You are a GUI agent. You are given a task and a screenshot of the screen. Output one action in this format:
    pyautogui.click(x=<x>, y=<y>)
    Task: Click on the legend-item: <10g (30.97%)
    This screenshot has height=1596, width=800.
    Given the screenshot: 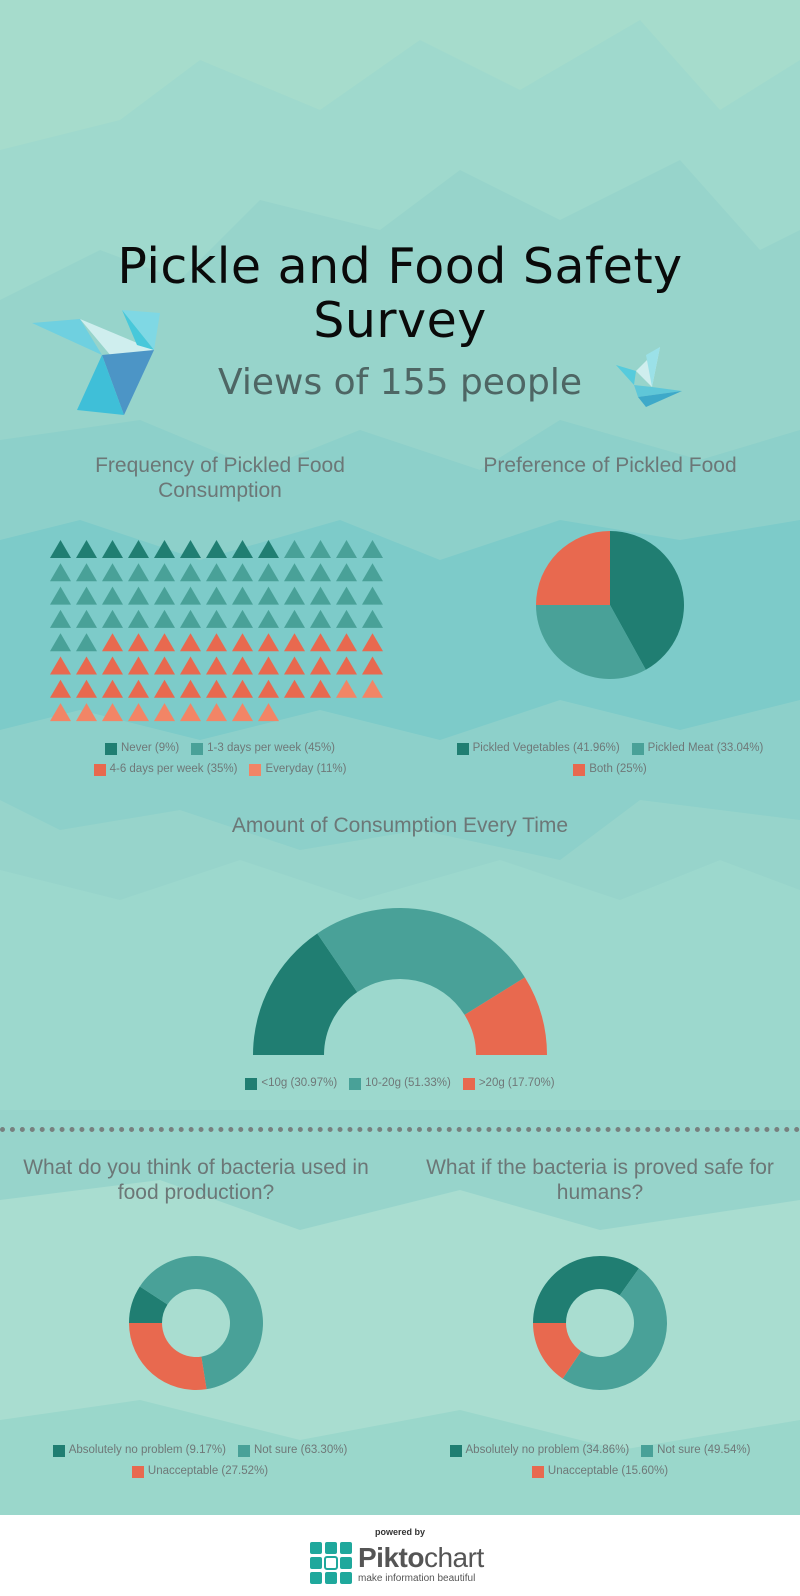 What is the action you would take?
    pyautogui.click(x=291, y=1083)
    